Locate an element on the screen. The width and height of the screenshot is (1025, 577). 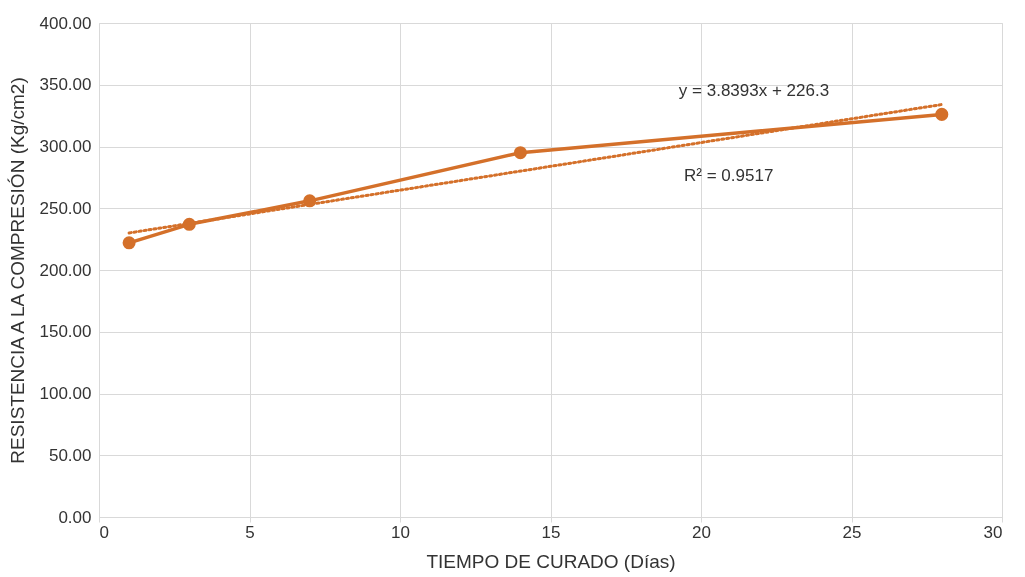
y-axis-title: RESISTENCIA A LA COMPRESIÓN (Kg/cm2) is located at coordinates (17, 270).